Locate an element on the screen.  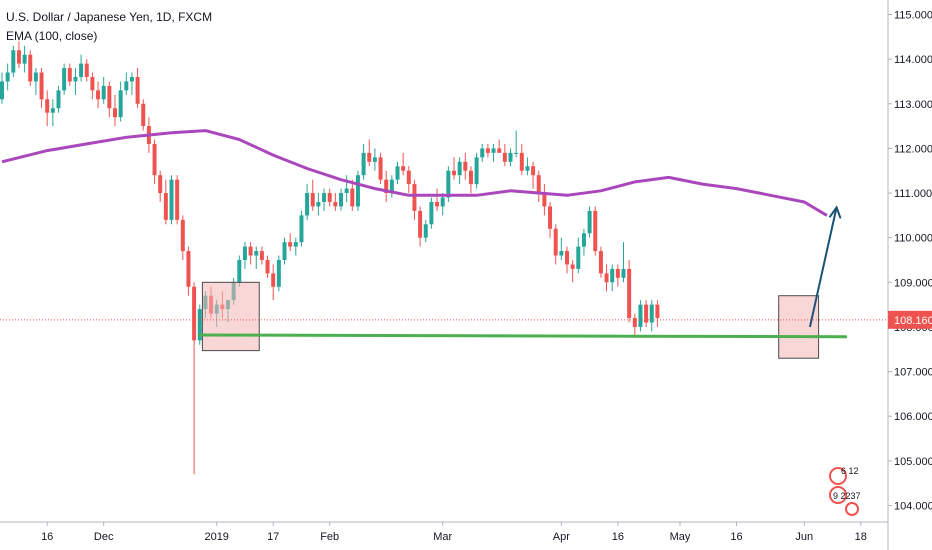
projection-arrow is located at coordinates (823, 267).